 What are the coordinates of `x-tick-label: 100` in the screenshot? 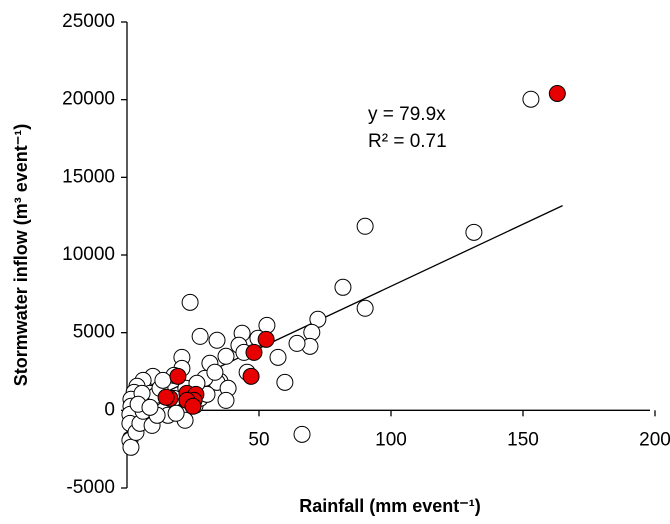 It's located at (391, 439).